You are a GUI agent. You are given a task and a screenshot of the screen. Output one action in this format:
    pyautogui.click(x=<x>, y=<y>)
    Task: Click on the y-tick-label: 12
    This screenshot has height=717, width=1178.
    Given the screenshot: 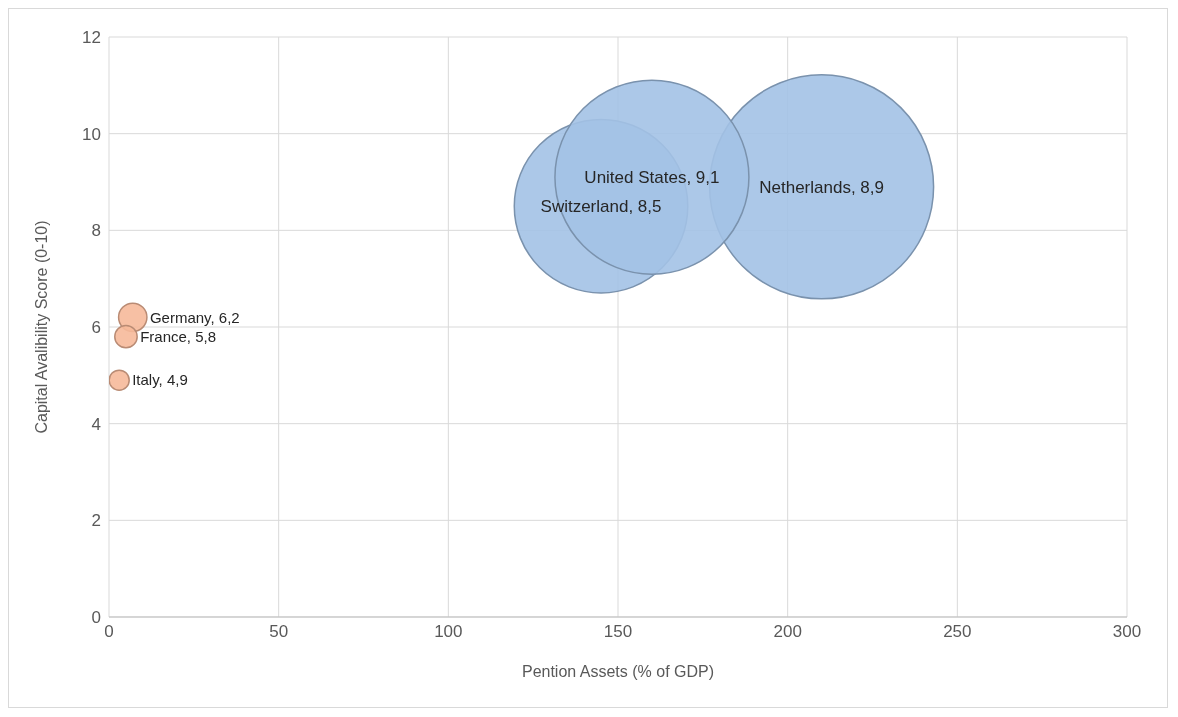 What is the action you would take?
    pyautogui.click(x=91, y=38)
    